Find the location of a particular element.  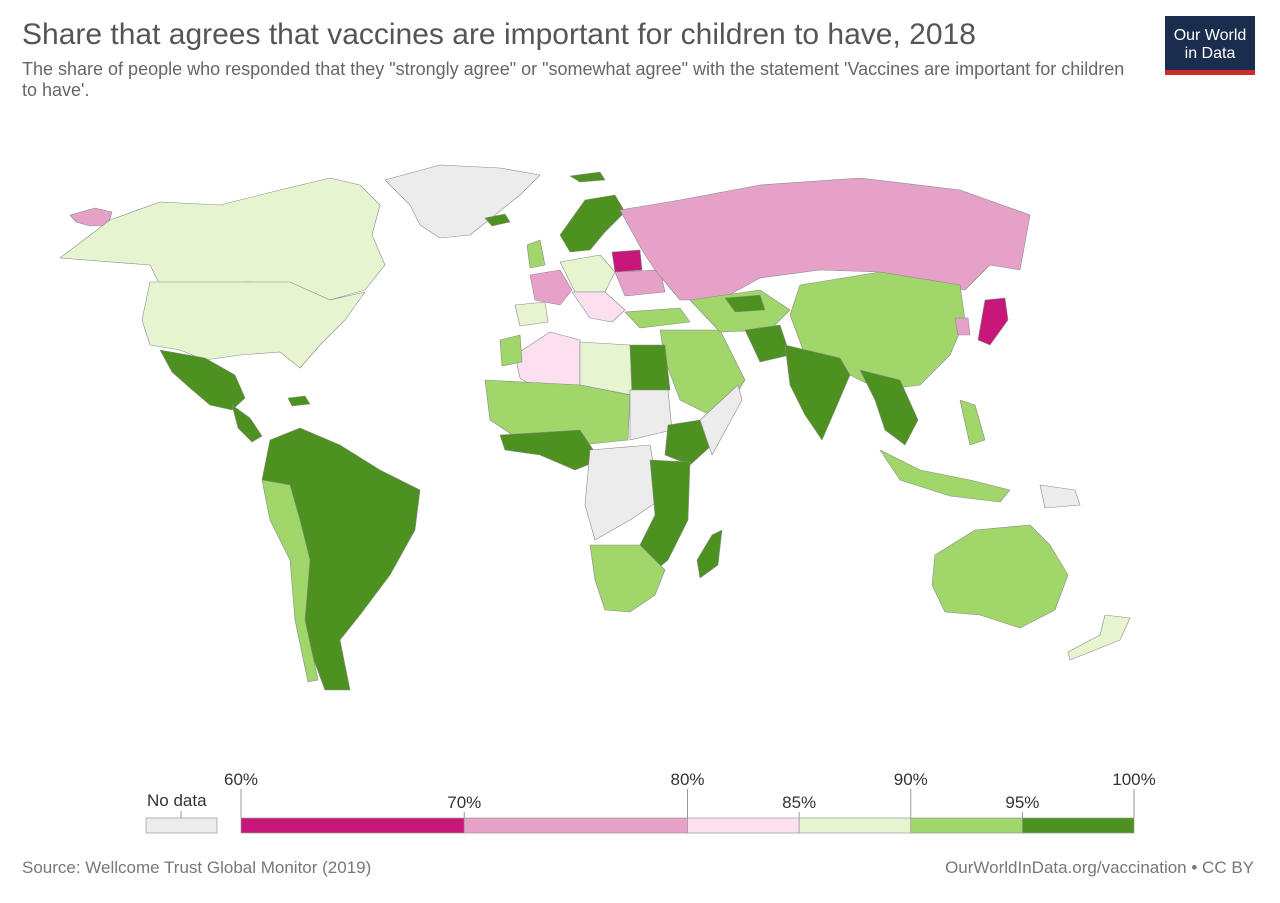

no-data-swatch is located at coordinates (181, 825).